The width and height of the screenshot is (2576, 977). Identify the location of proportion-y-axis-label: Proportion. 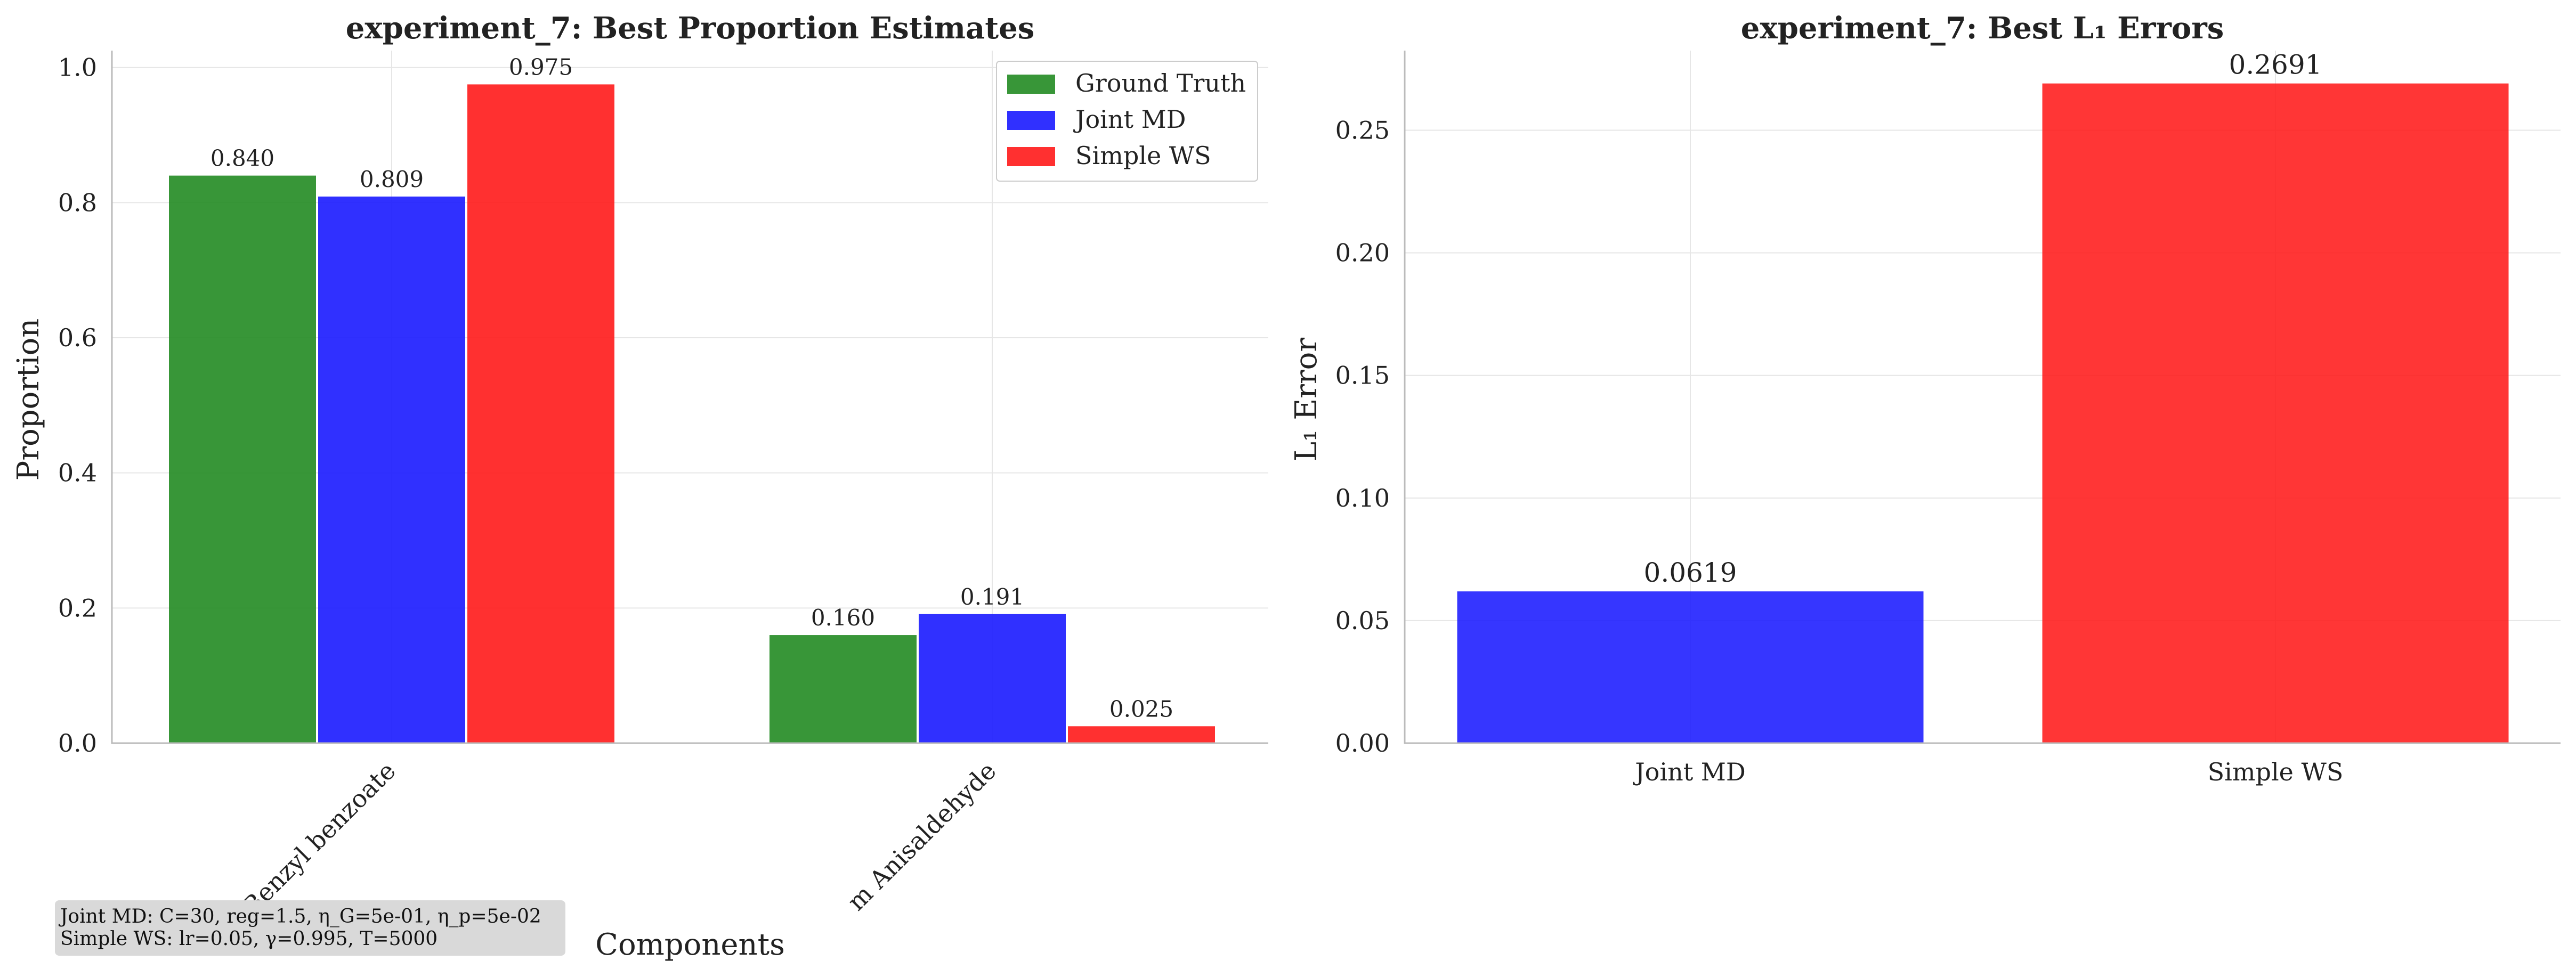
(28, 400).